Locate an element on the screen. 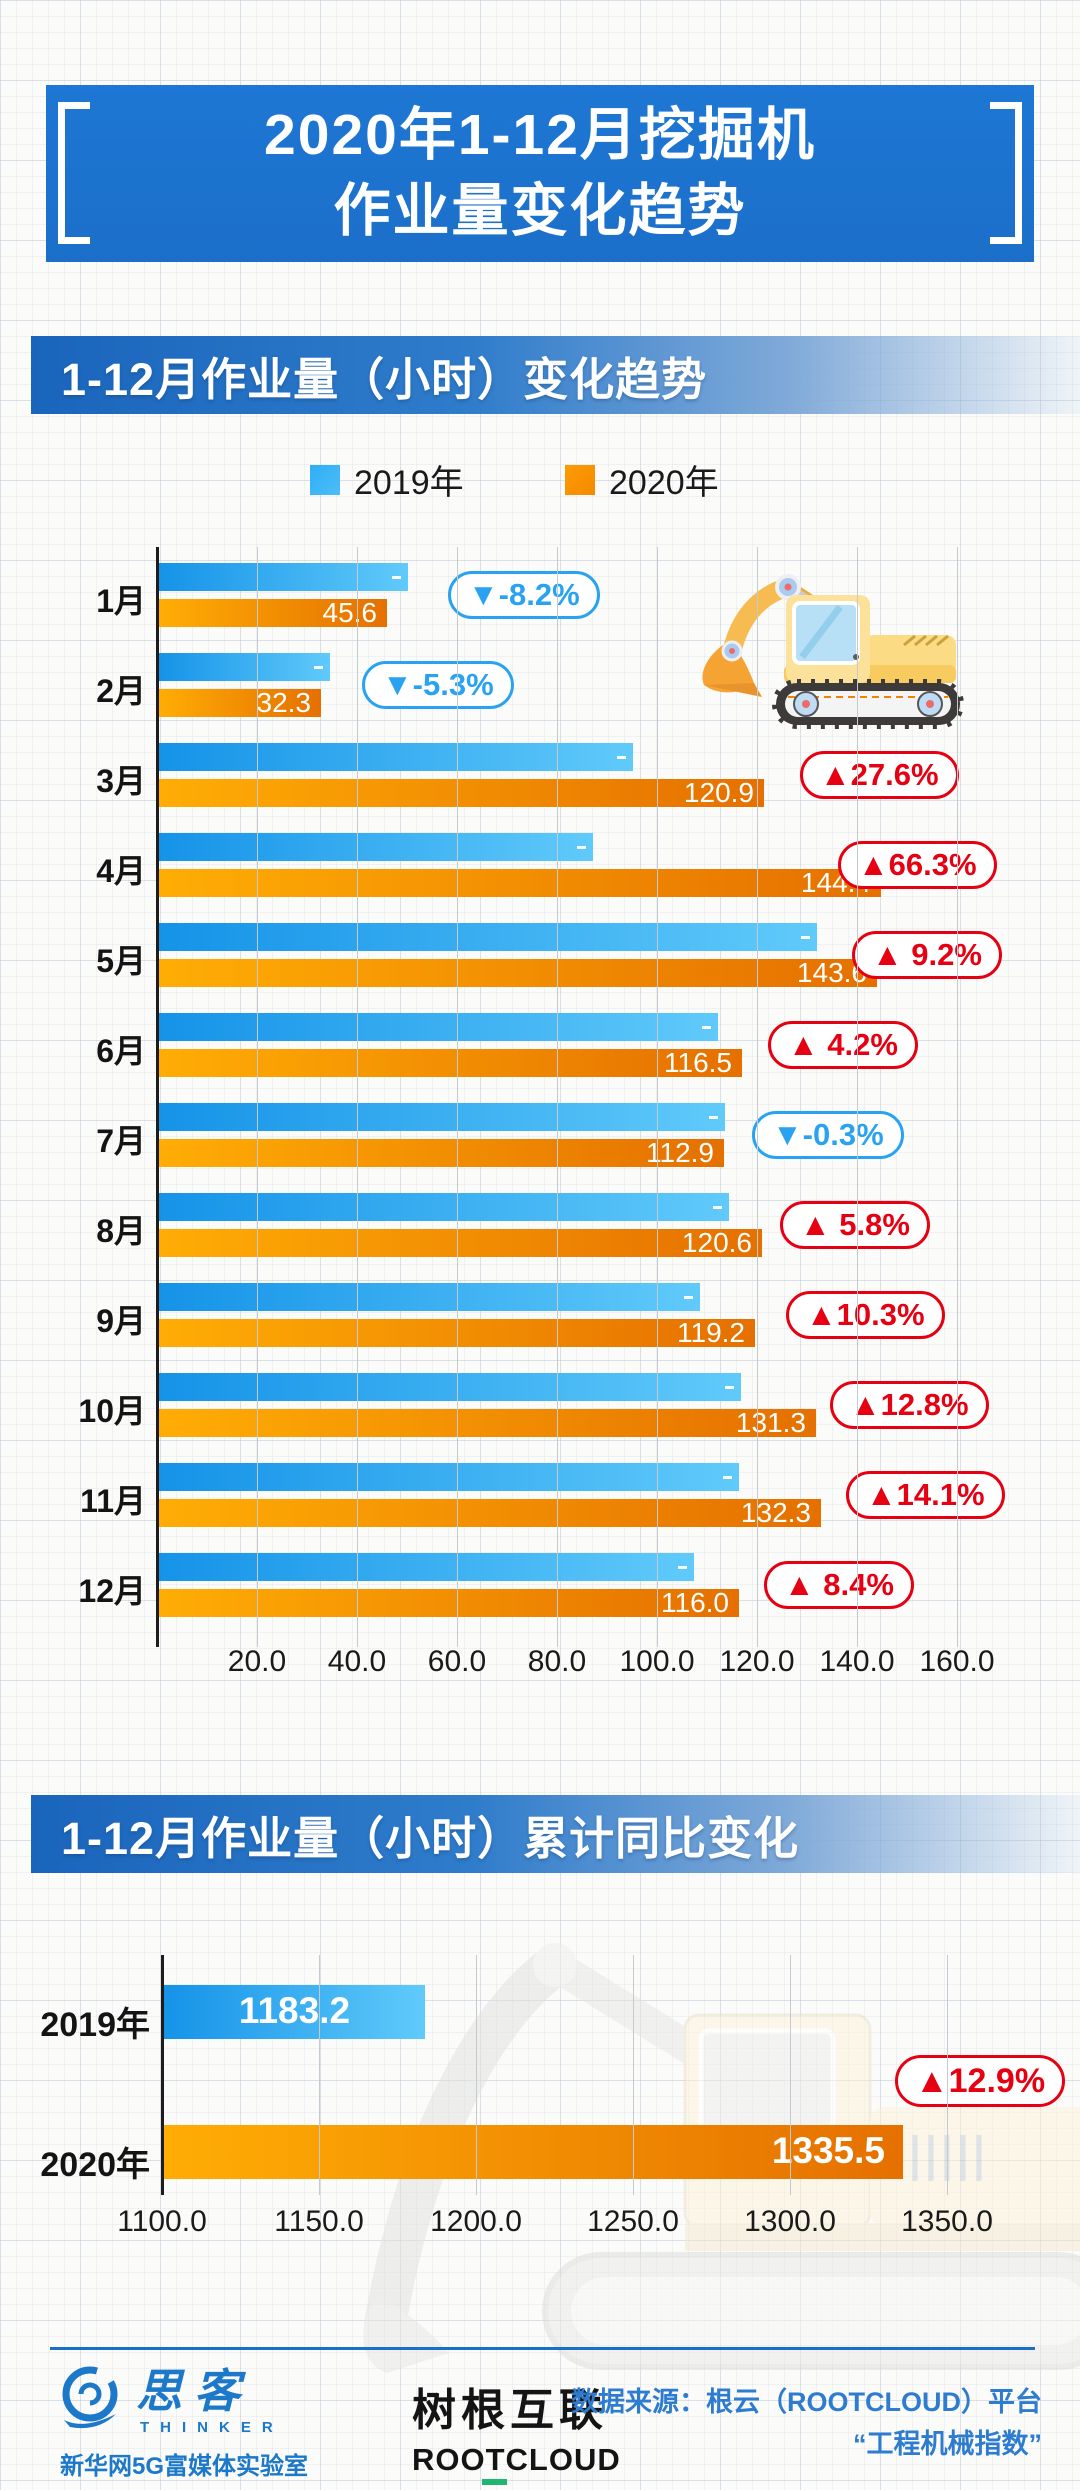 The height and width of the screenshot is (2490, 1080). title-banner: 2020年1-12月挖掘机 作业量变化趋势 is located at coordinates (540, 173).